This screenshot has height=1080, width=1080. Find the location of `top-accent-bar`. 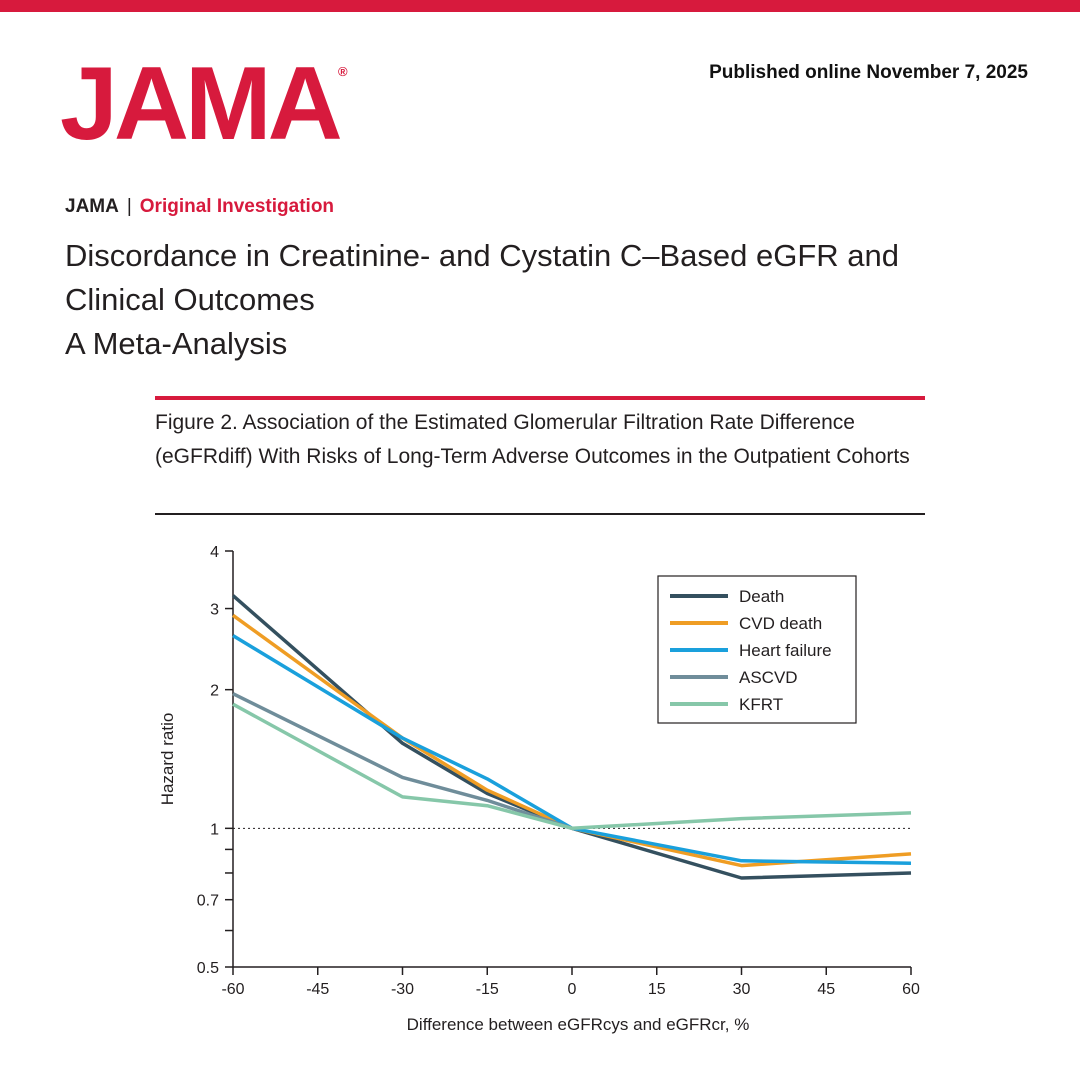

top-accent-bar is located at coordinates (540, 6).